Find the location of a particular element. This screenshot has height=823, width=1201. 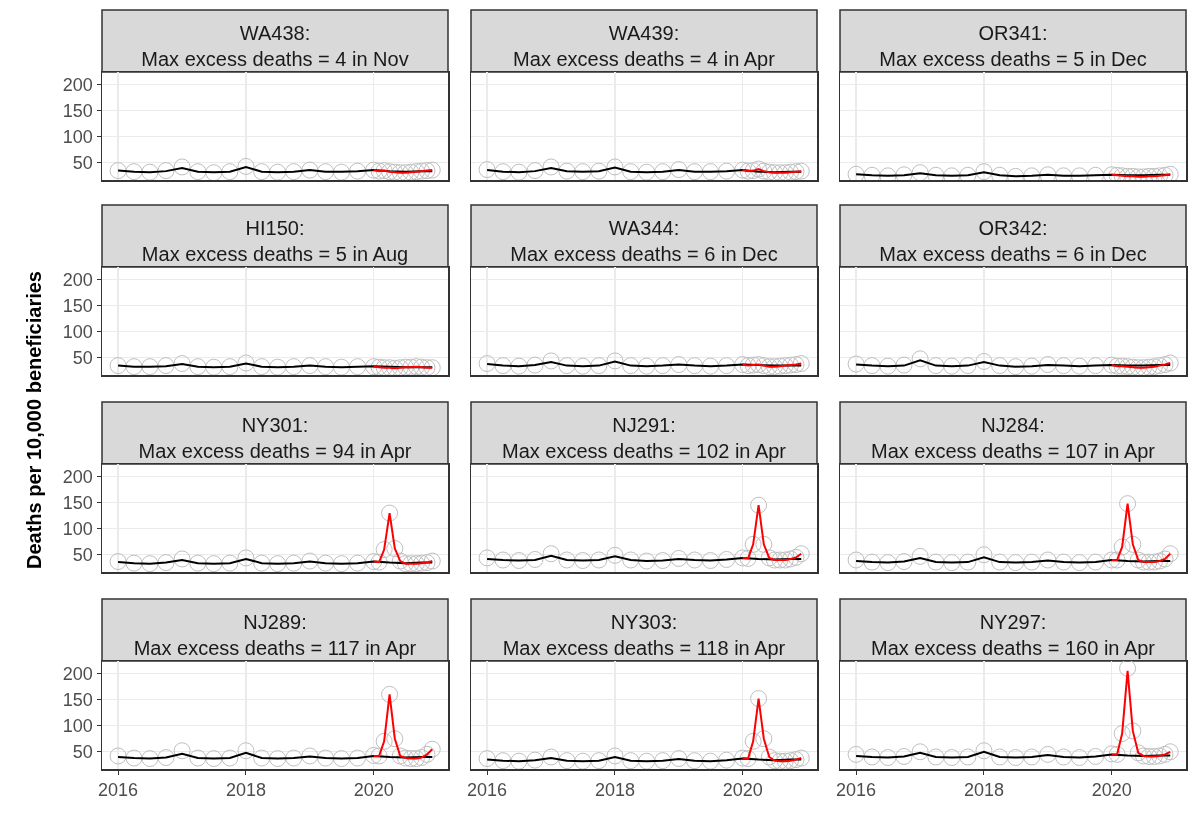

y-tick-label: 100 is located at coordinates (77, 332).